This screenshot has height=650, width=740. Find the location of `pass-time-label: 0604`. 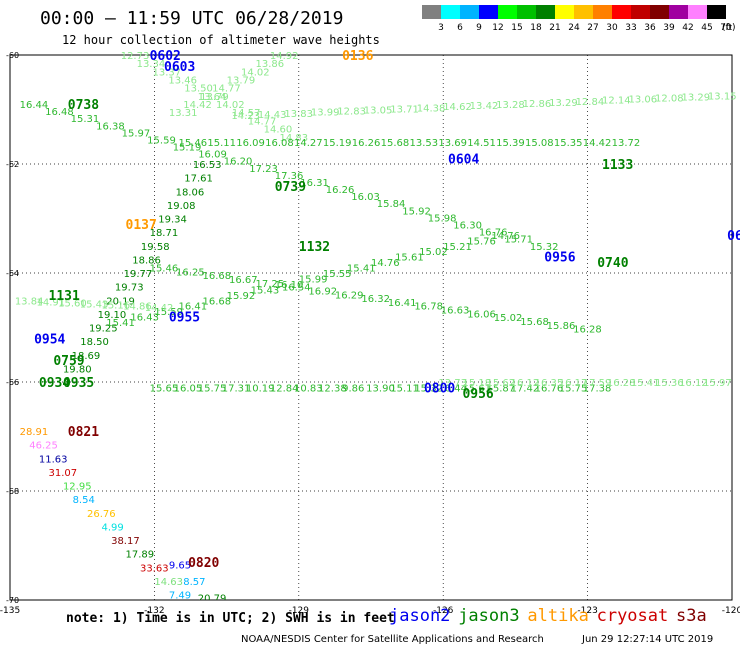

pass-time-label: 0604 is located at coordinates (463, 160).